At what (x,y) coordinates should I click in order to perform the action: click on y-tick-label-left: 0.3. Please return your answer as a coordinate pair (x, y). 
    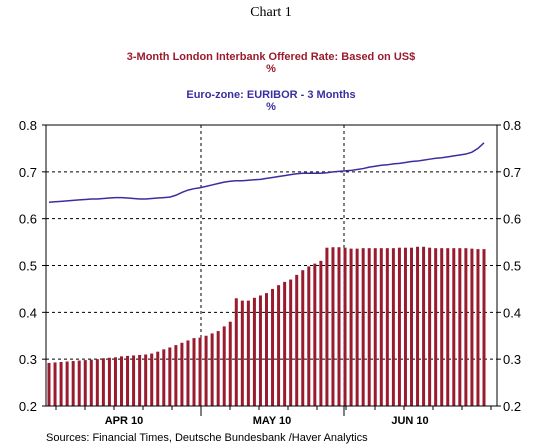
    Looking at the image, I should click on (28, 359).